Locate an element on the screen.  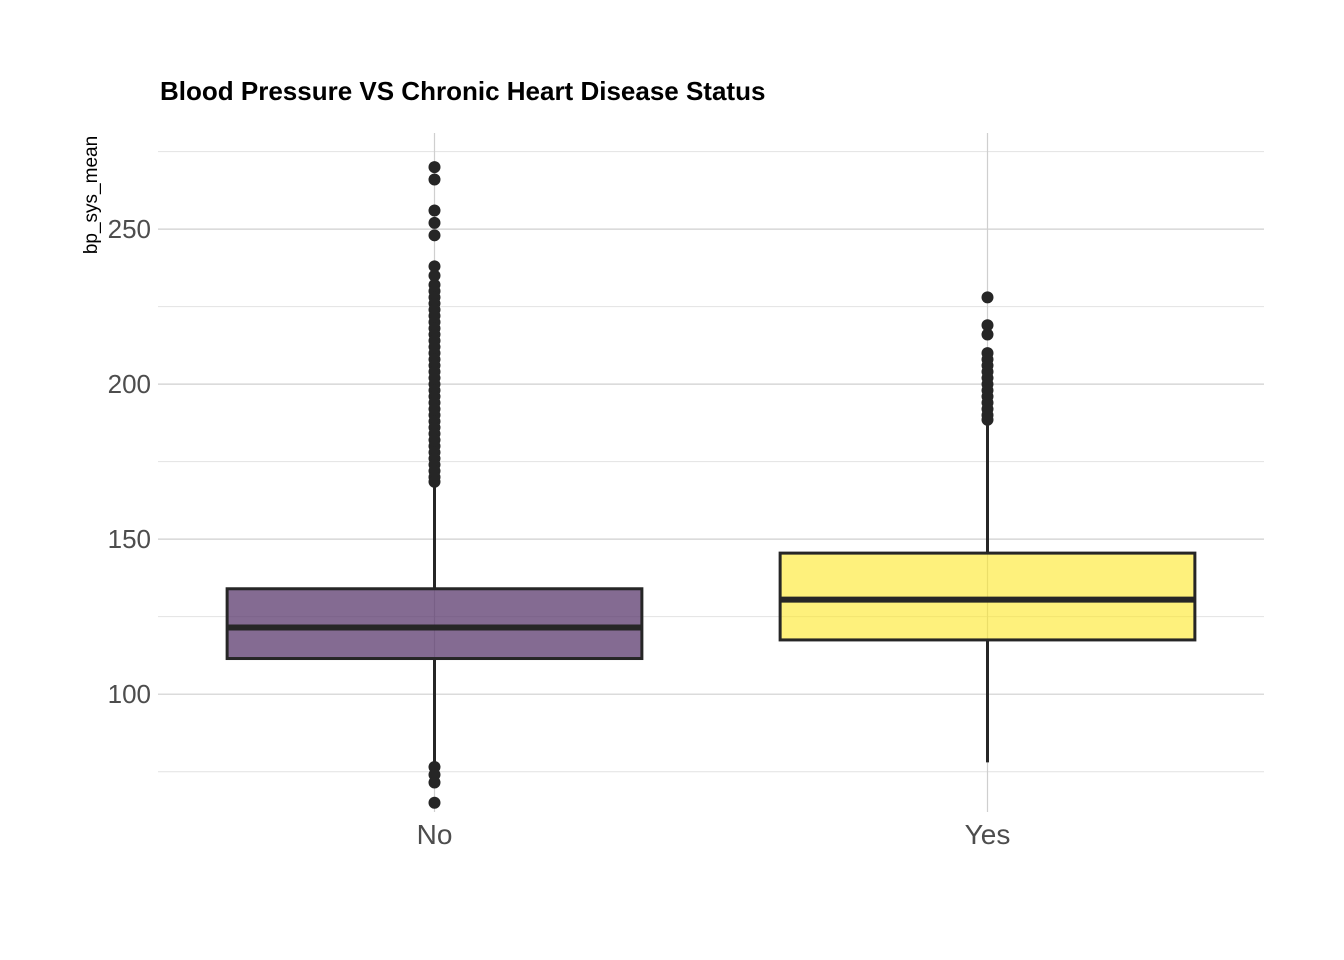
y-tick-label: 100 is located at coordinates (129, 694).